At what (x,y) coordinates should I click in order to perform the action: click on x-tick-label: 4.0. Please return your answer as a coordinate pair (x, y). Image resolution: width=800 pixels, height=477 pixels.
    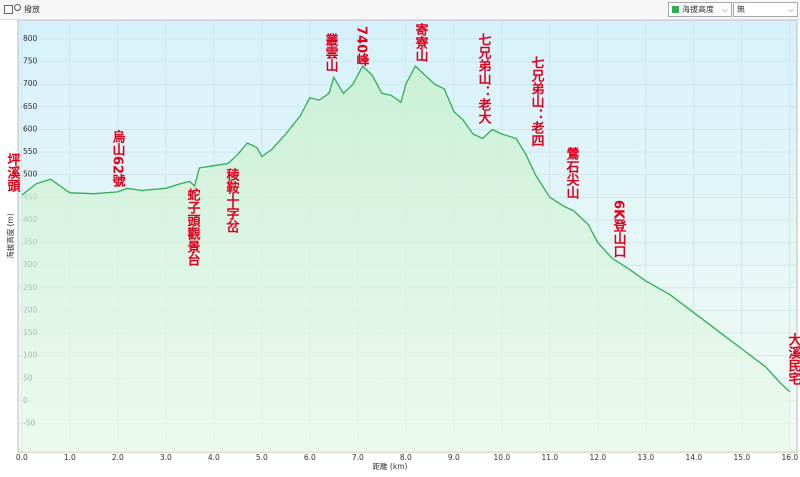
    Looking at the image, I should click on (214, 457).